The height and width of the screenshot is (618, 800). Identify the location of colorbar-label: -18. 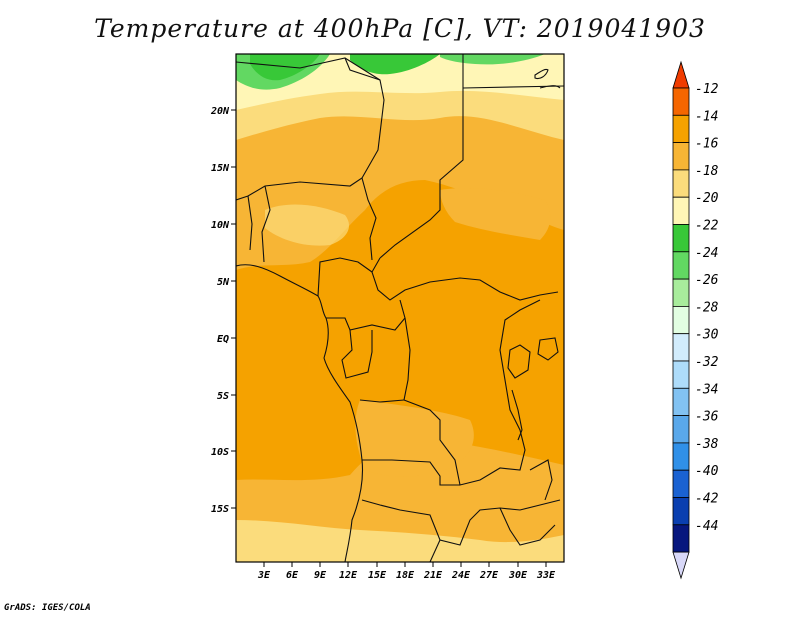
(707, 171).